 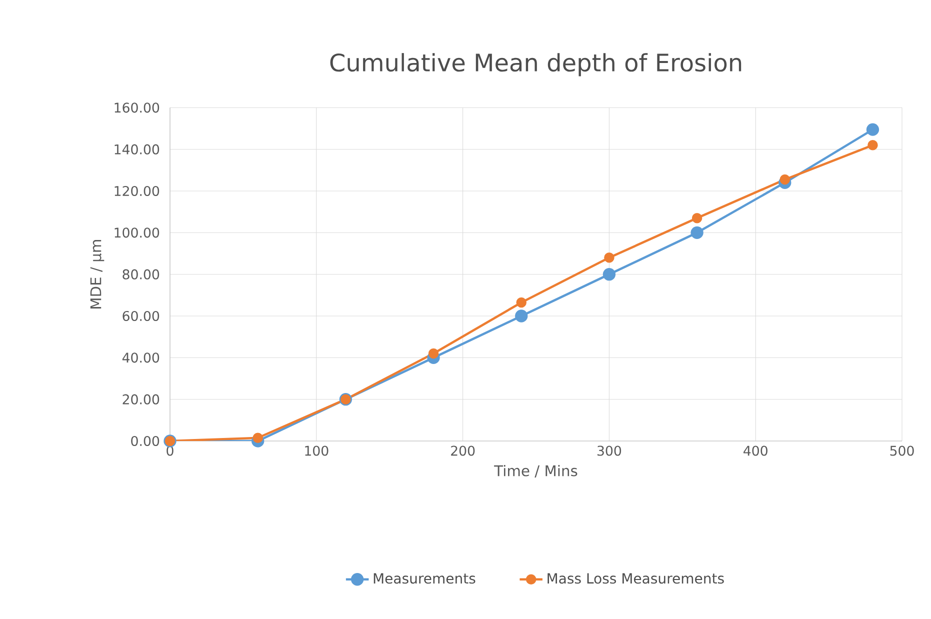 What do you see at coordinates (137, 149) in the screenshot?
I see `y-tick-label: 140.00` at bounding box center [137, 149].